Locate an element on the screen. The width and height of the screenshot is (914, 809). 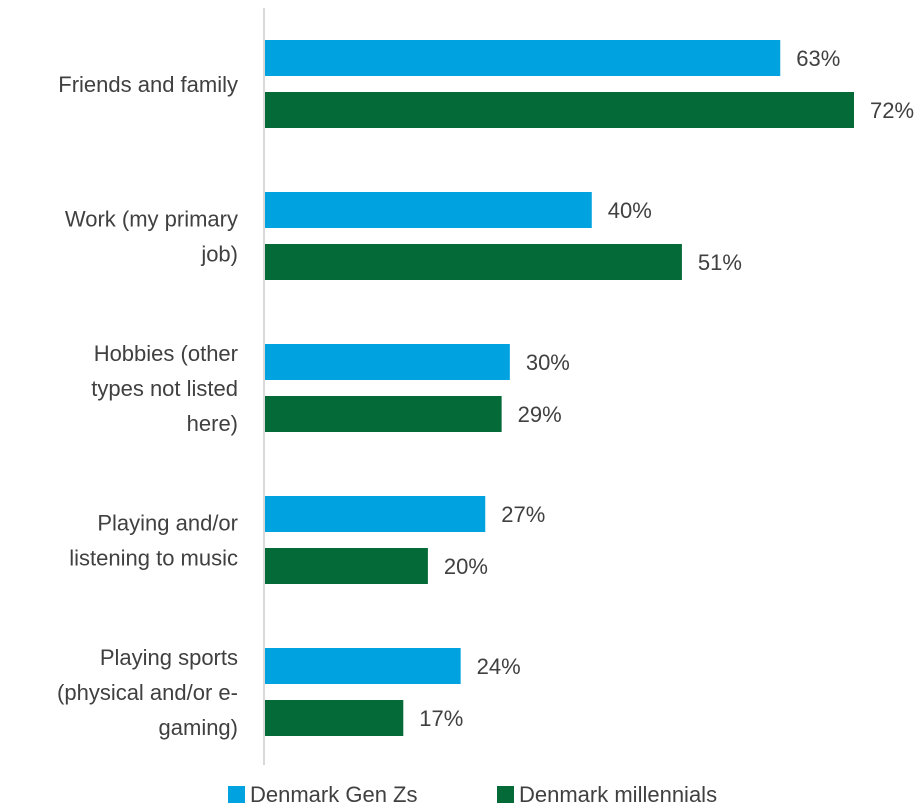
data-label: 40% is located at coordinates (630, 210).